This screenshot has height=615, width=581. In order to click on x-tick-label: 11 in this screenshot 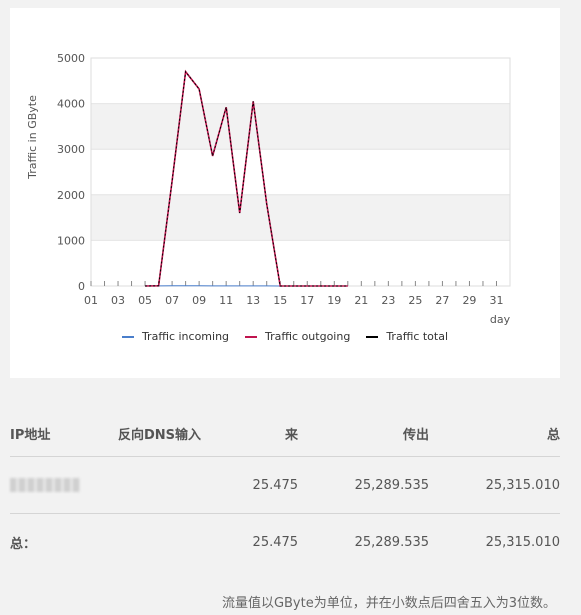, I will do `click(226, 300)`.